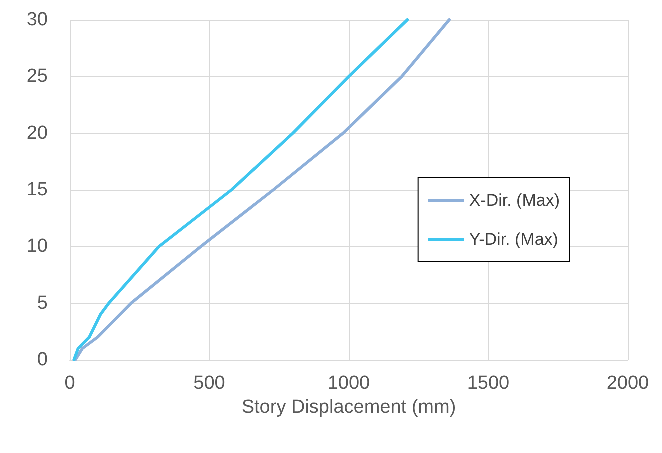  What do you see at coordinates (37, 133) in the screenshot?
I see `y-tick-label: 20` at bounding box center [37, 133].